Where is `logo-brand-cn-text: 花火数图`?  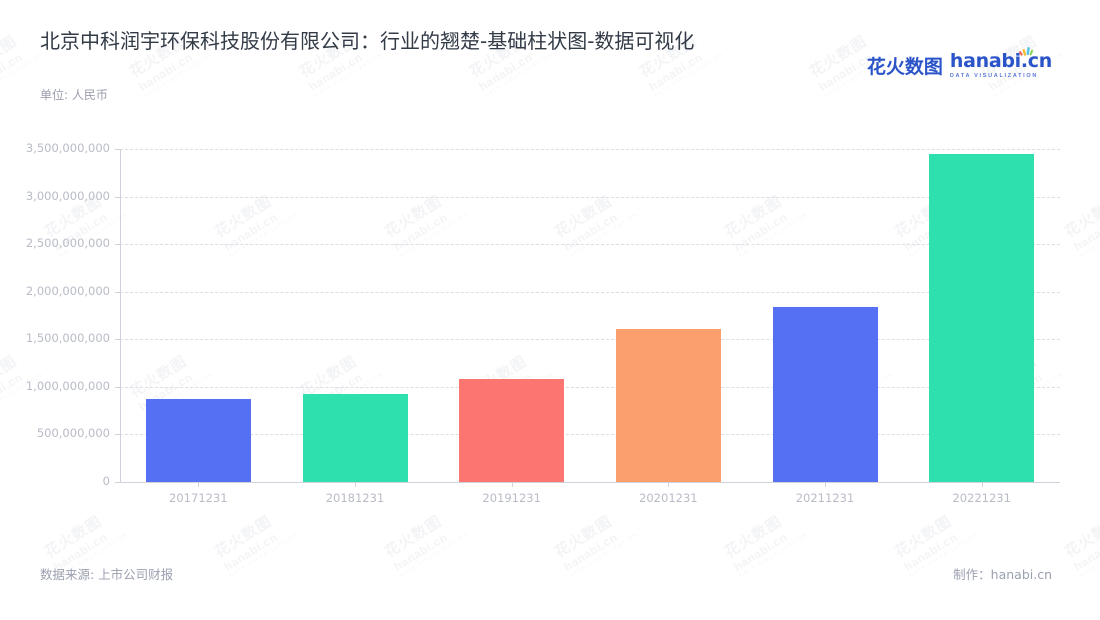
logo-brand-cn-text: 花火数图 is located at coordinates (904, 67).